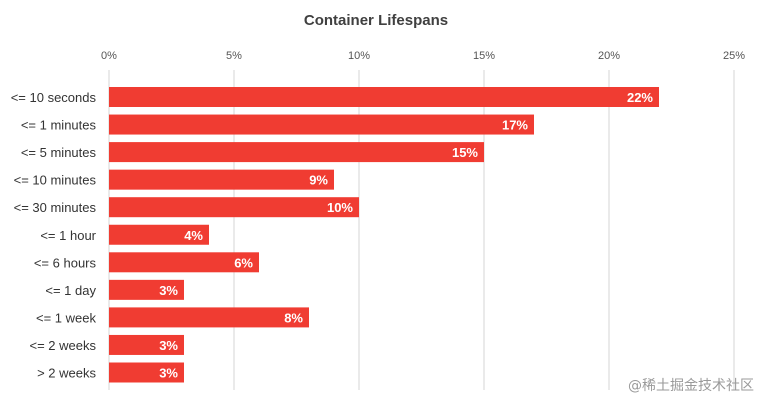 This screenshot has height=406, width=768. What do you see at coordinates (359, 56) in the screenshot?
I see `x-tick-label: 10%` at bounding box center [359, 56].